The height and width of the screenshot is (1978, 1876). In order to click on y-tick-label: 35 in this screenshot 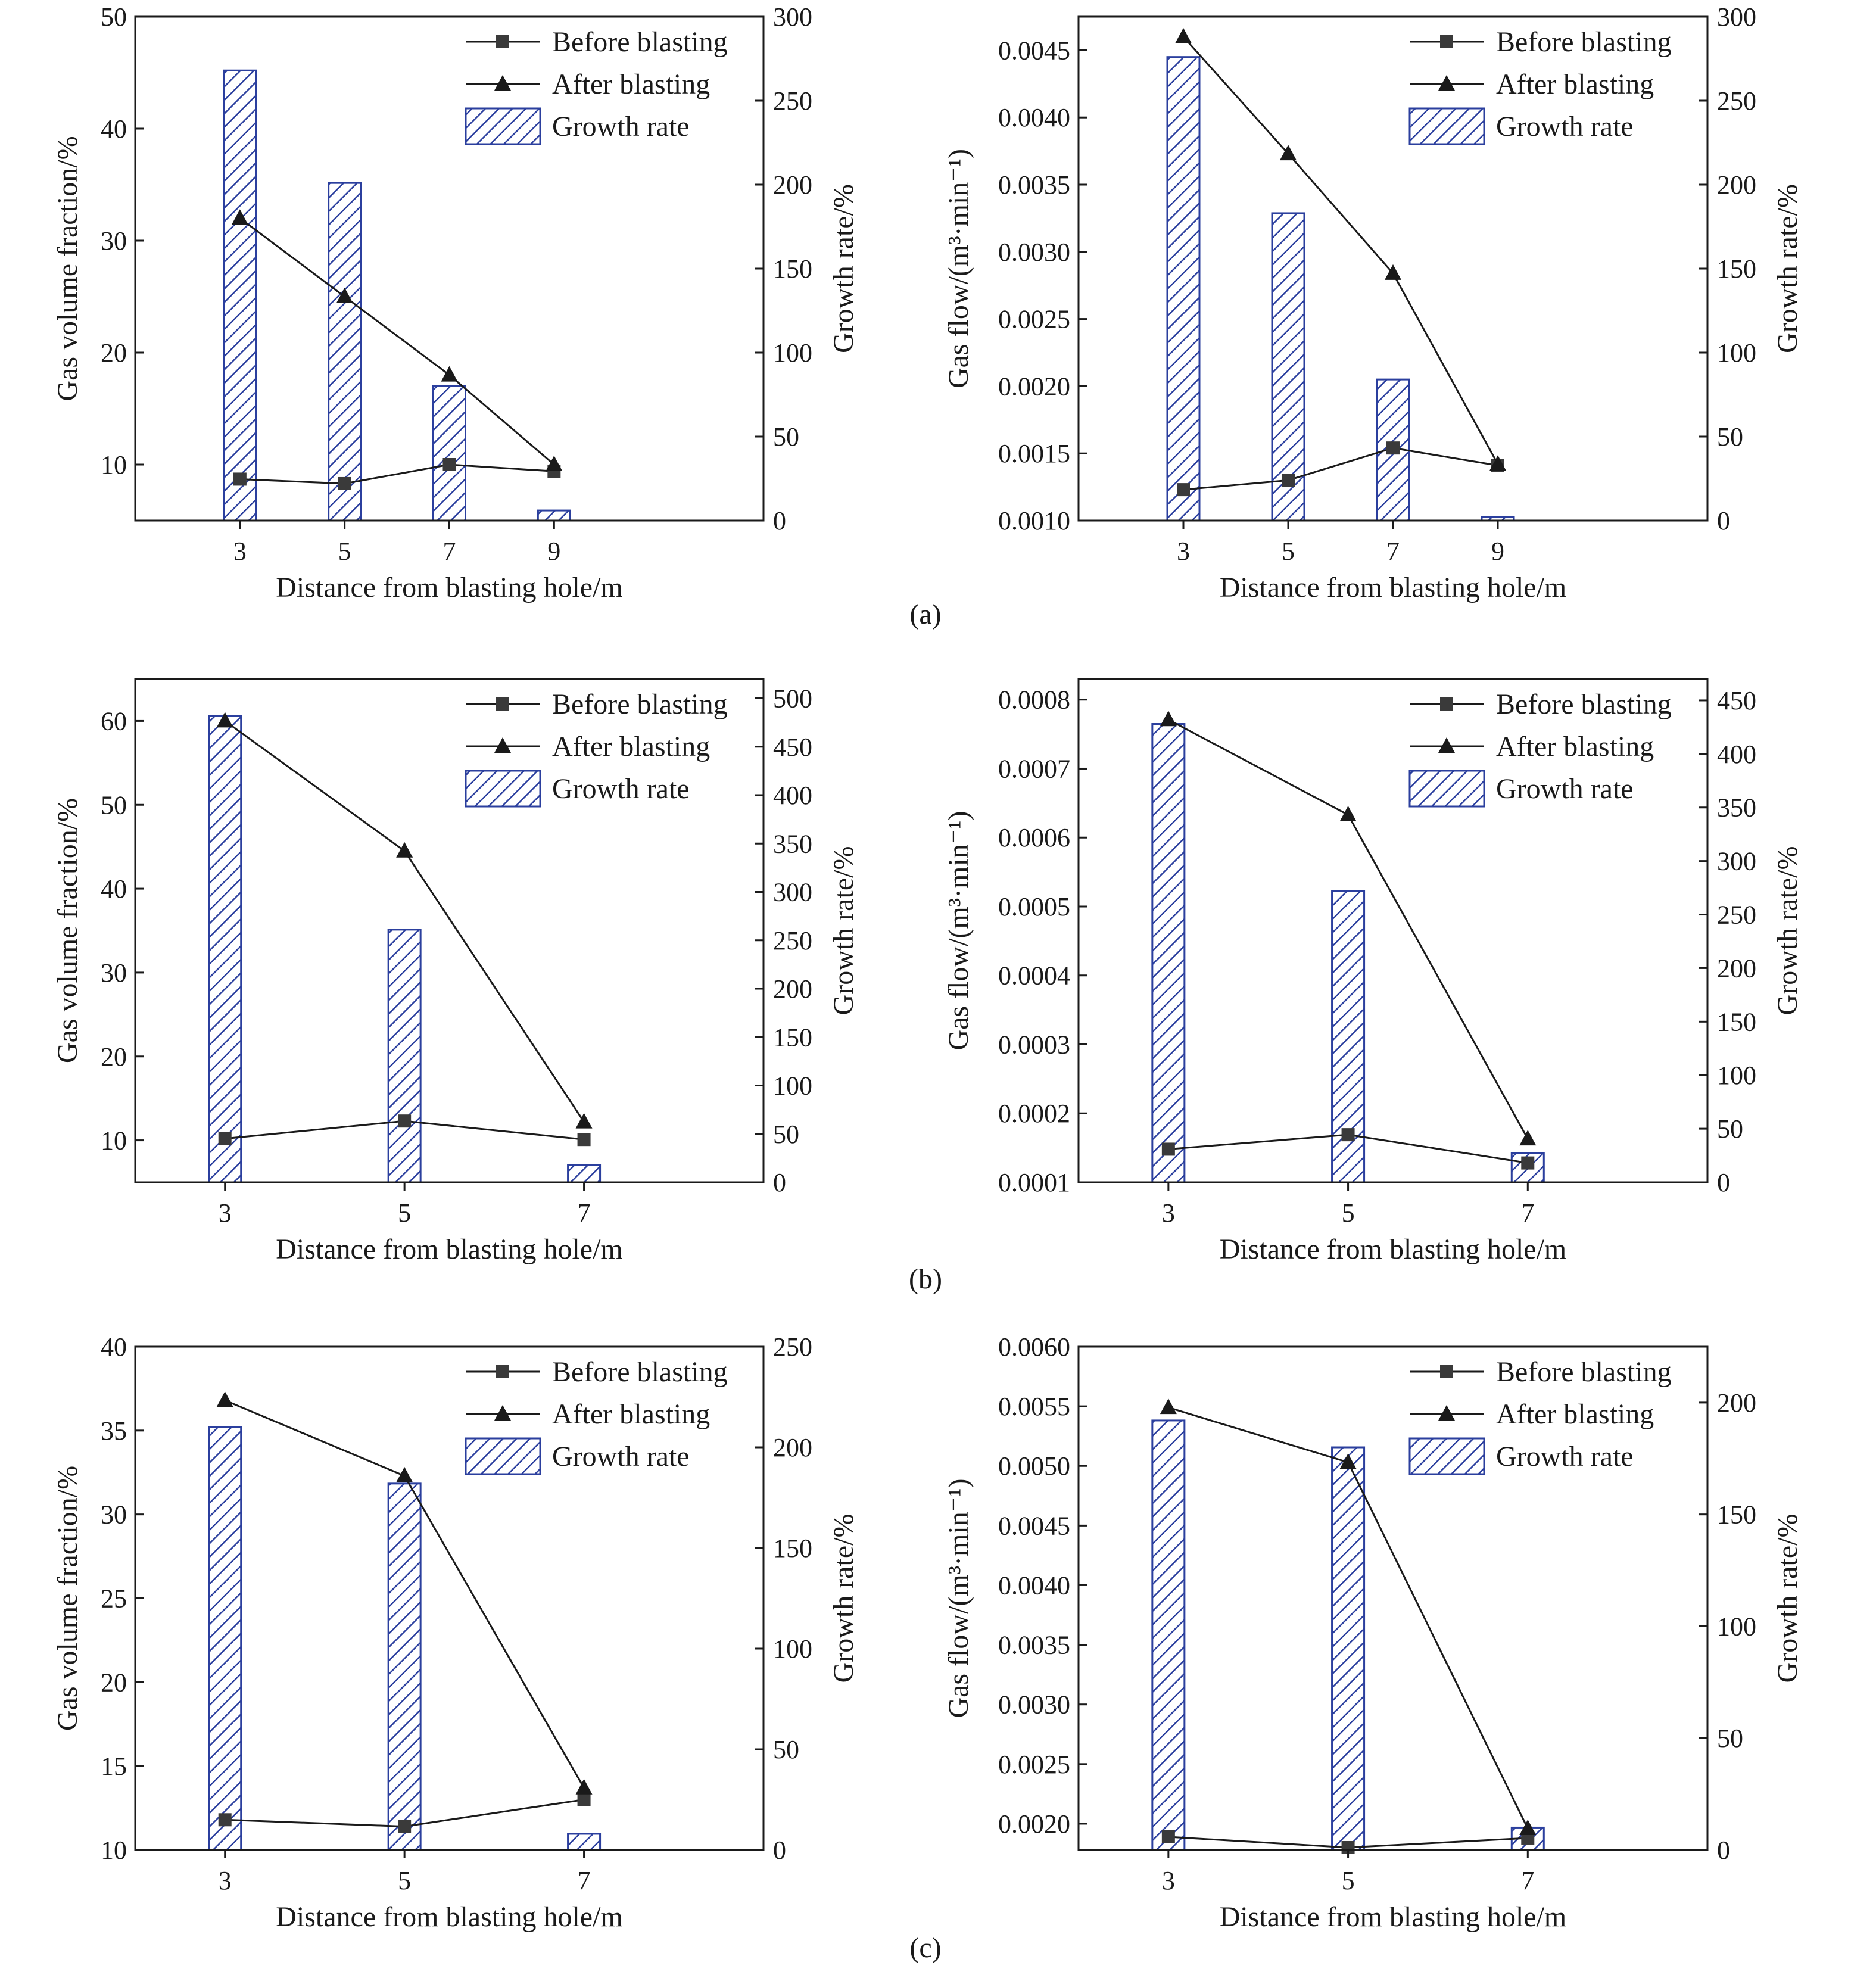, I will do `click(114, 1431)`.